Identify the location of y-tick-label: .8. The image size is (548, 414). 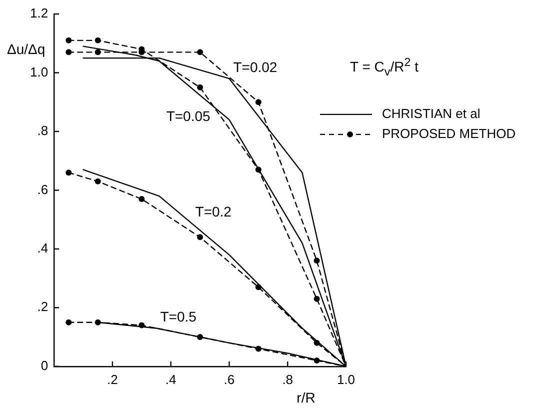
(42, 130).